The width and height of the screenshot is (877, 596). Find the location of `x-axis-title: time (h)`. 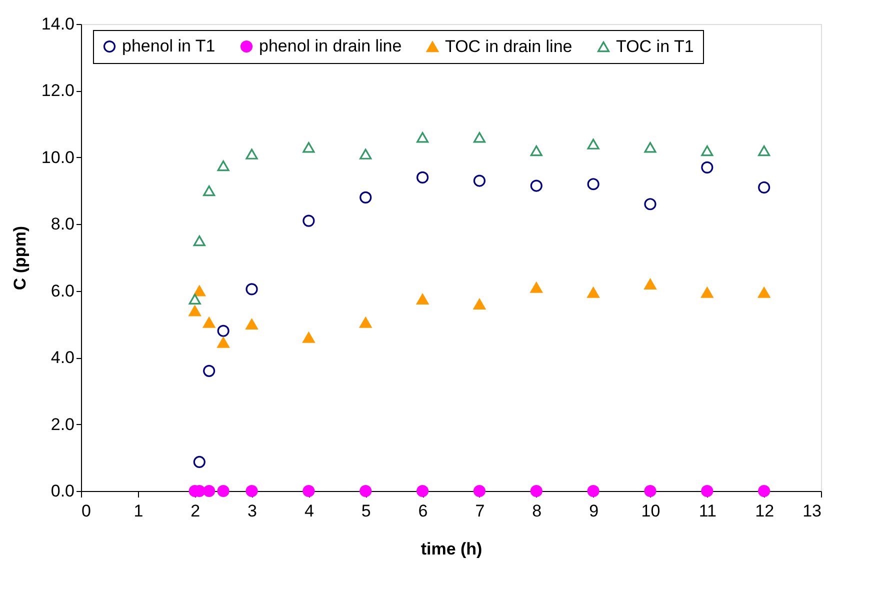

x-axis-title: time (h) is located at coordinates (451, 549).